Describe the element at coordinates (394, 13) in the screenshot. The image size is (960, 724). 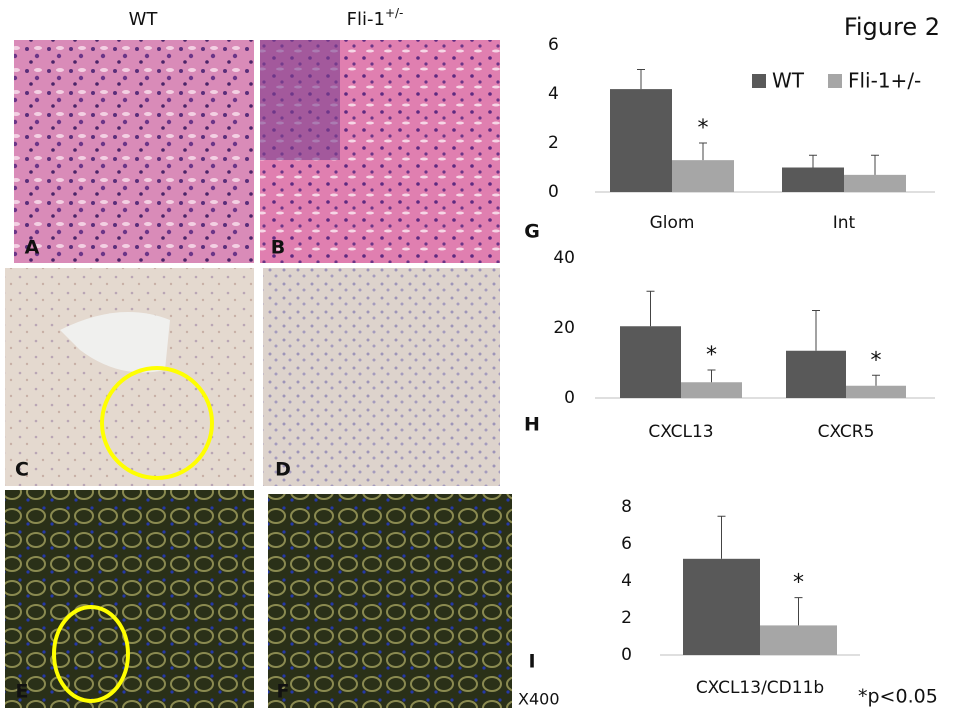
I see `column-label-superscript: +/-` at that location.